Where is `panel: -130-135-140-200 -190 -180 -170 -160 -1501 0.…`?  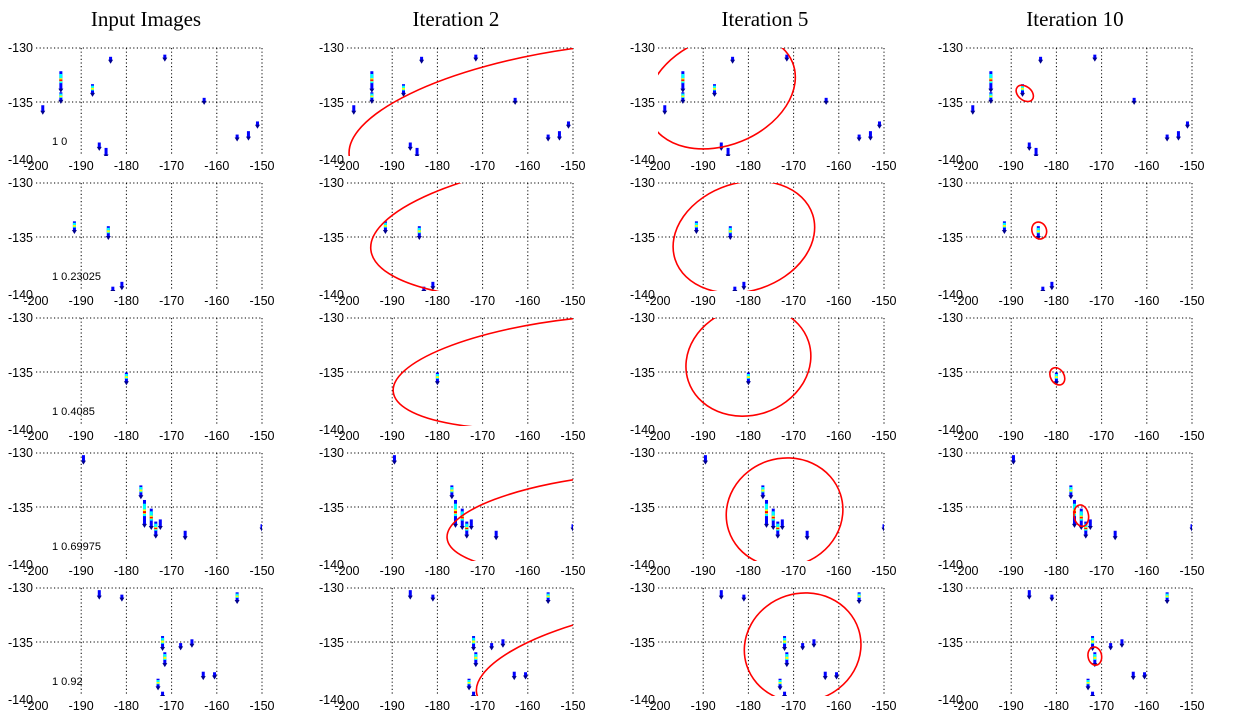
panel: -130-135-140-200 -190 -180 -170 -160 -1501 0.… is located at coordinates (141, 512).